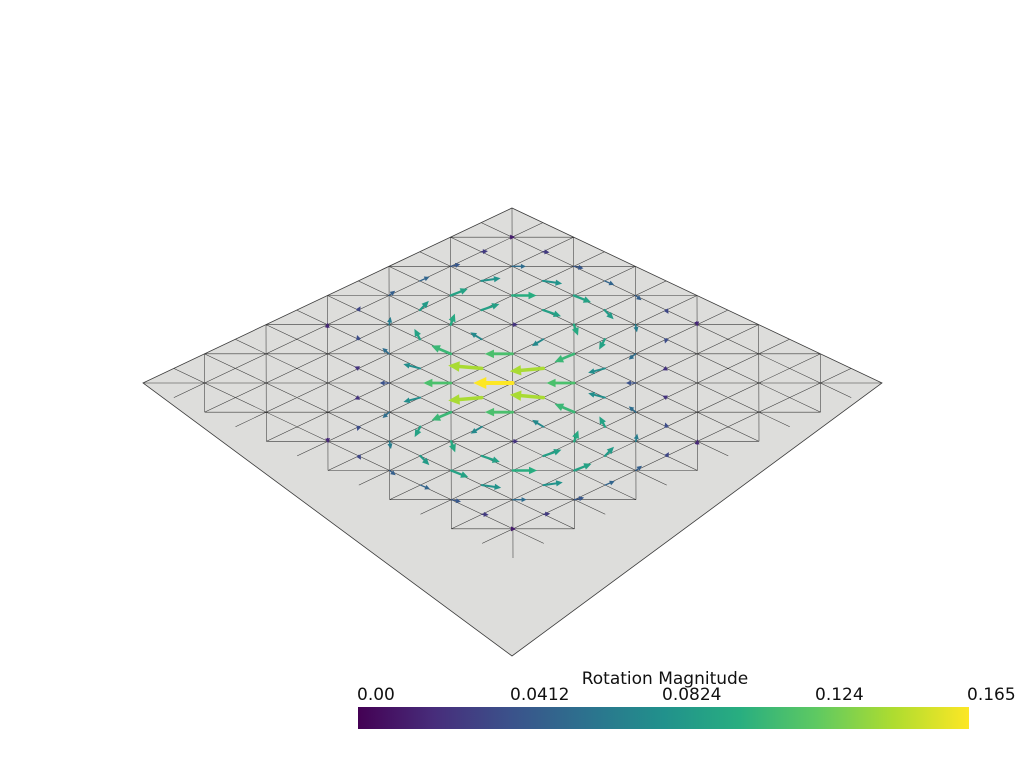  Describe the element at coordinates (539, 695) in the screenshot. I see `colorbar-tick-1: 0.0412` at that location.